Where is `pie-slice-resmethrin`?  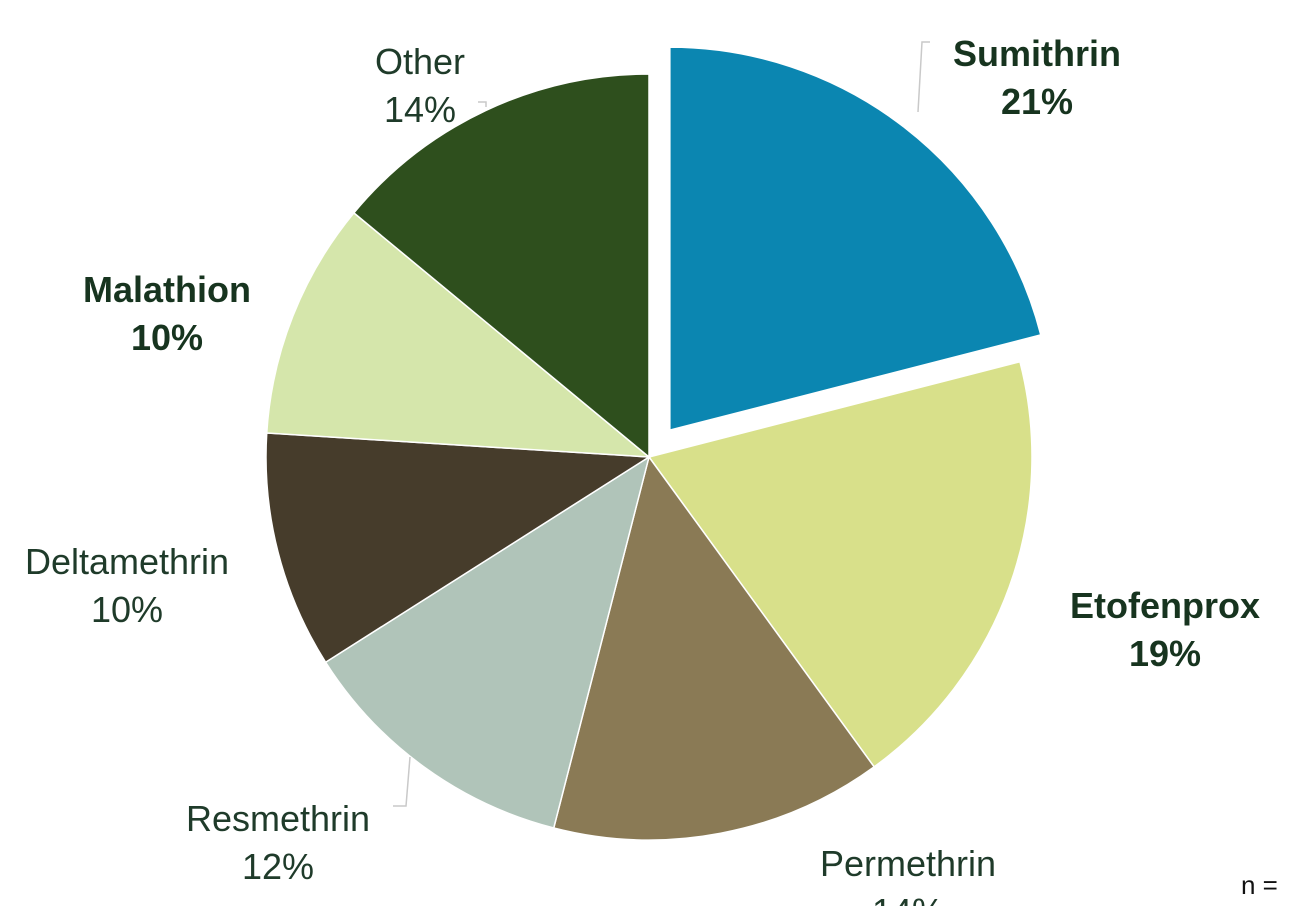 pie-slice-resmethrin is located at coordinates (487, 642).